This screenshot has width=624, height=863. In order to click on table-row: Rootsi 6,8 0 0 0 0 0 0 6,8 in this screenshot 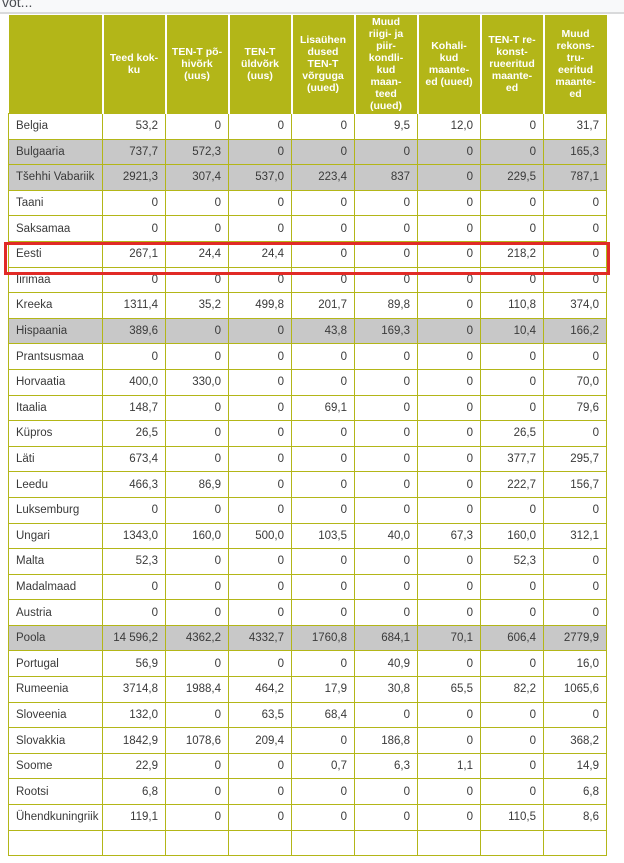, I will do `click(307, 792)`.